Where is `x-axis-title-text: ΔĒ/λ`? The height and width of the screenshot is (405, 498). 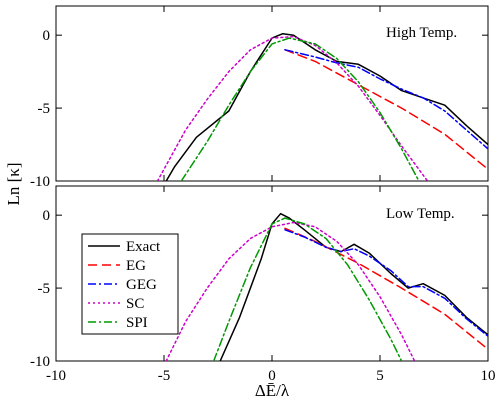 x-axis-title-text: ΔĒ/λ is located at coordinates (272, 390).